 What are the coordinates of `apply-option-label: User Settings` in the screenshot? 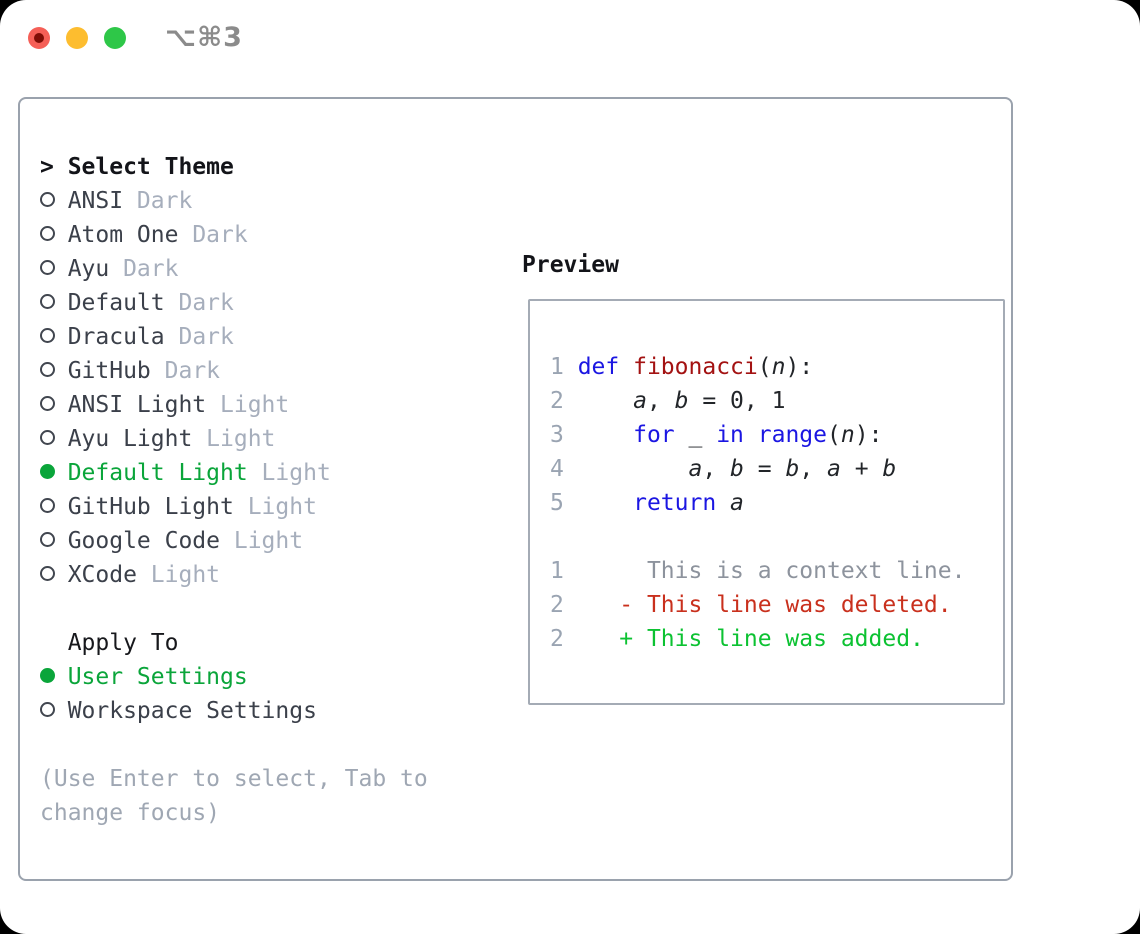 It's located at (157, 677).